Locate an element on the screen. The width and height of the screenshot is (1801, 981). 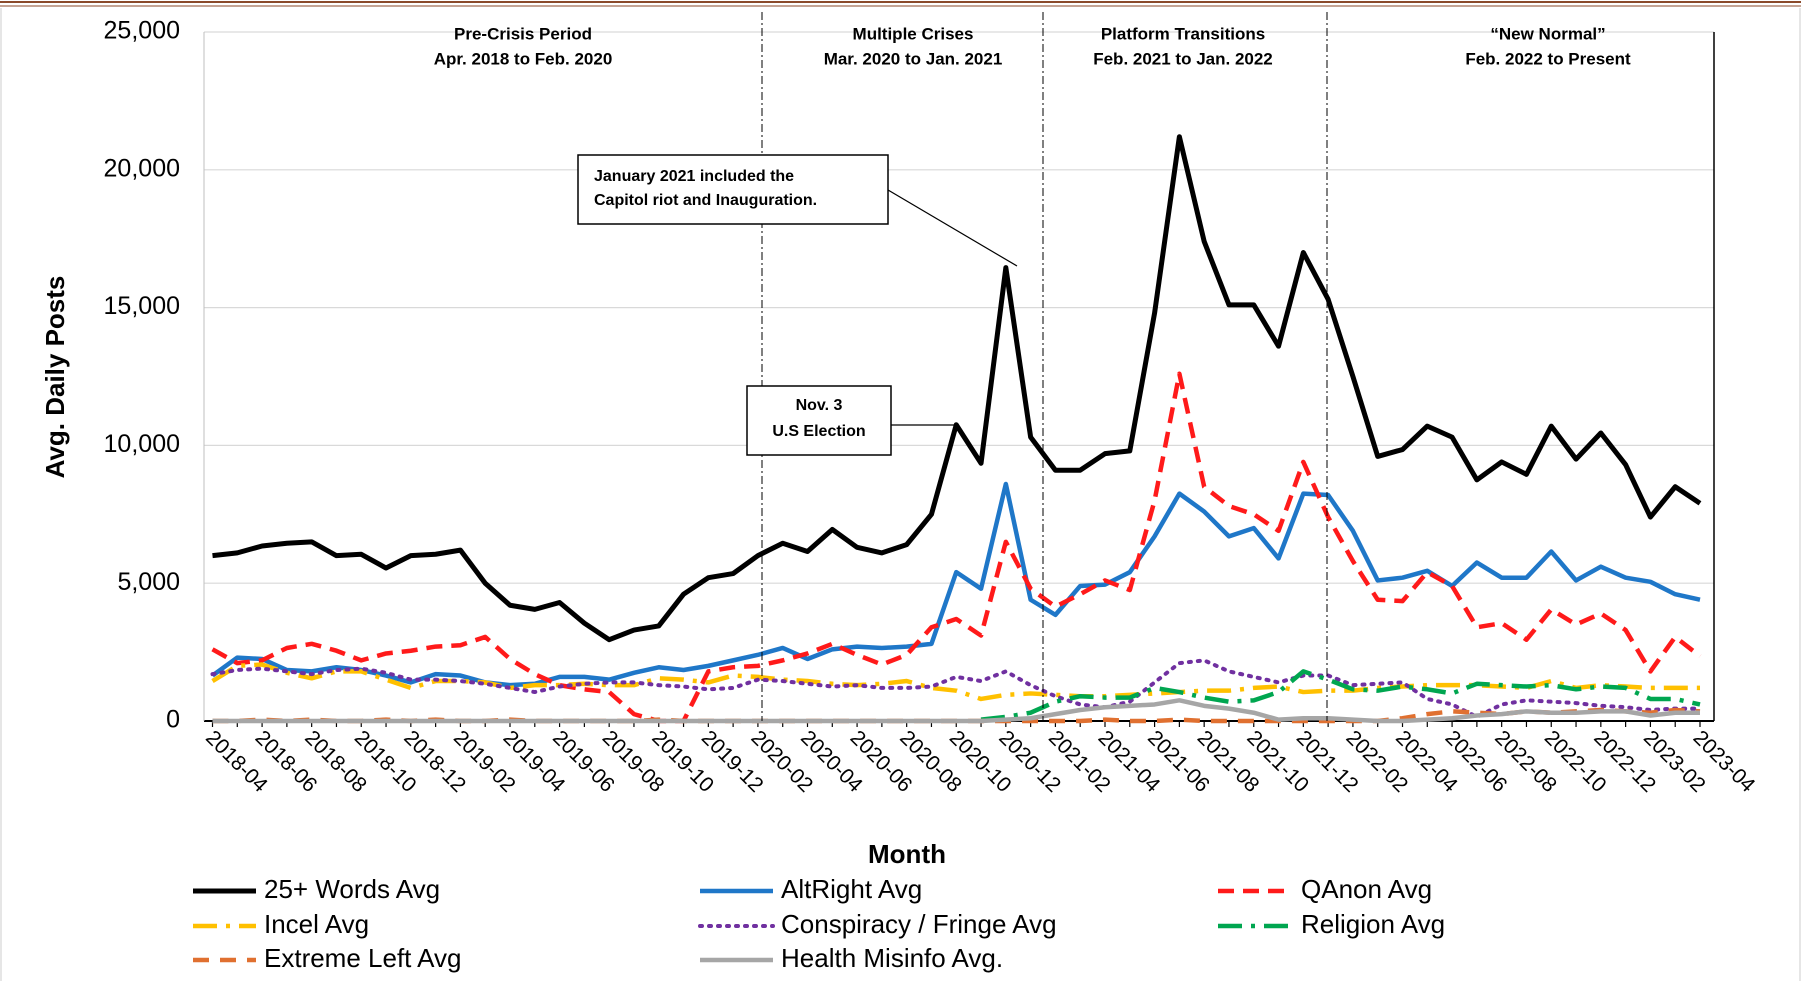
legend-label: Conspiracy / Fringe Avg is located at coordinates (919, 924).